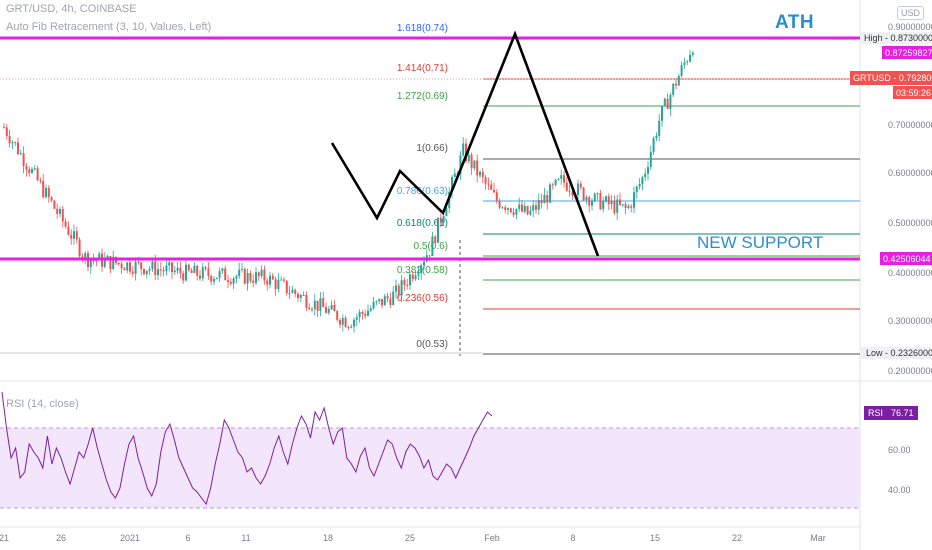 The height and width of the screenshot is (550, 932). Describe the element at coordinates (899, 490) in the screenshot. I see `rsi-tick-40: 40.00` at that location.